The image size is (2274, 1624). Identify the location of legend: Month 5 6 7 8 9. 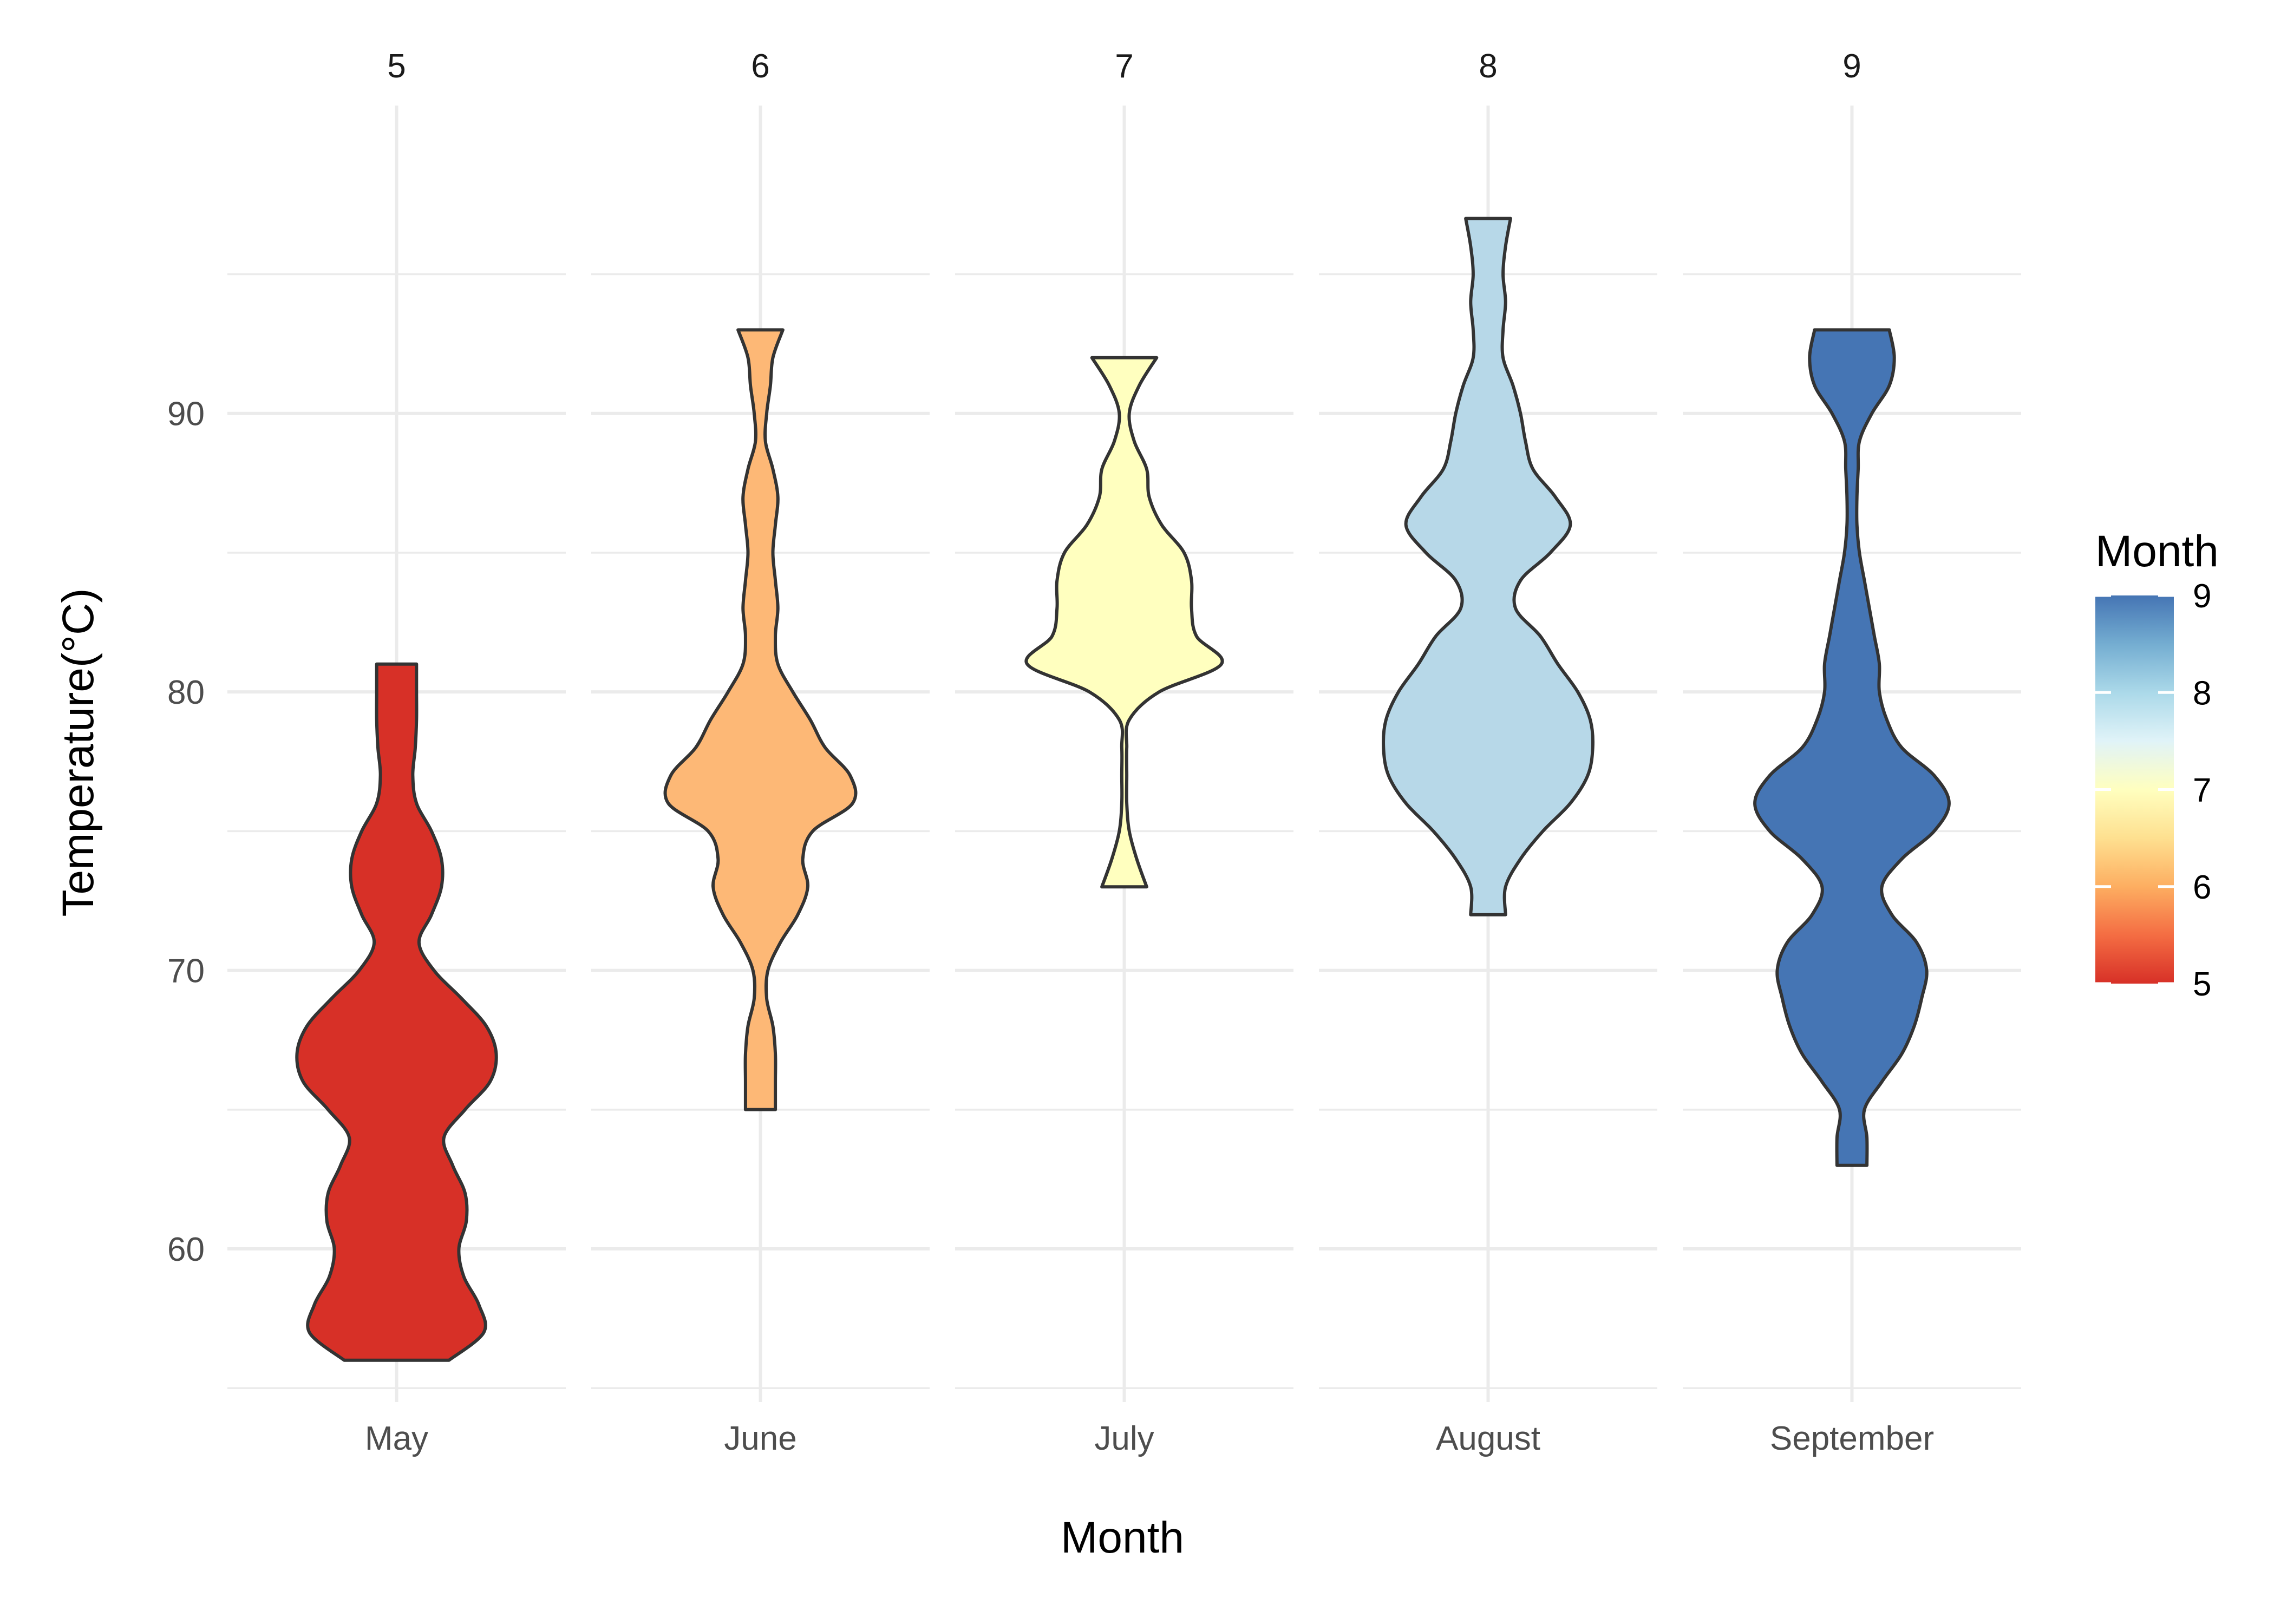
(2157, 765).